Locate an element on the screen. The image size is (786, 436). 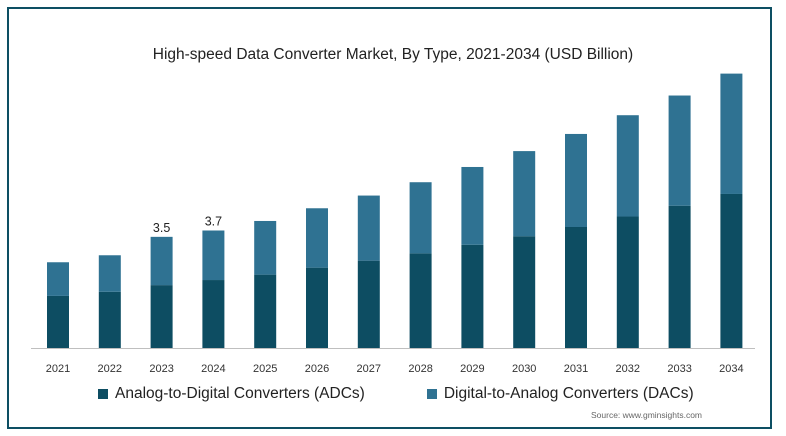
legend-swatch-dac is located at coordinates (431, 394).